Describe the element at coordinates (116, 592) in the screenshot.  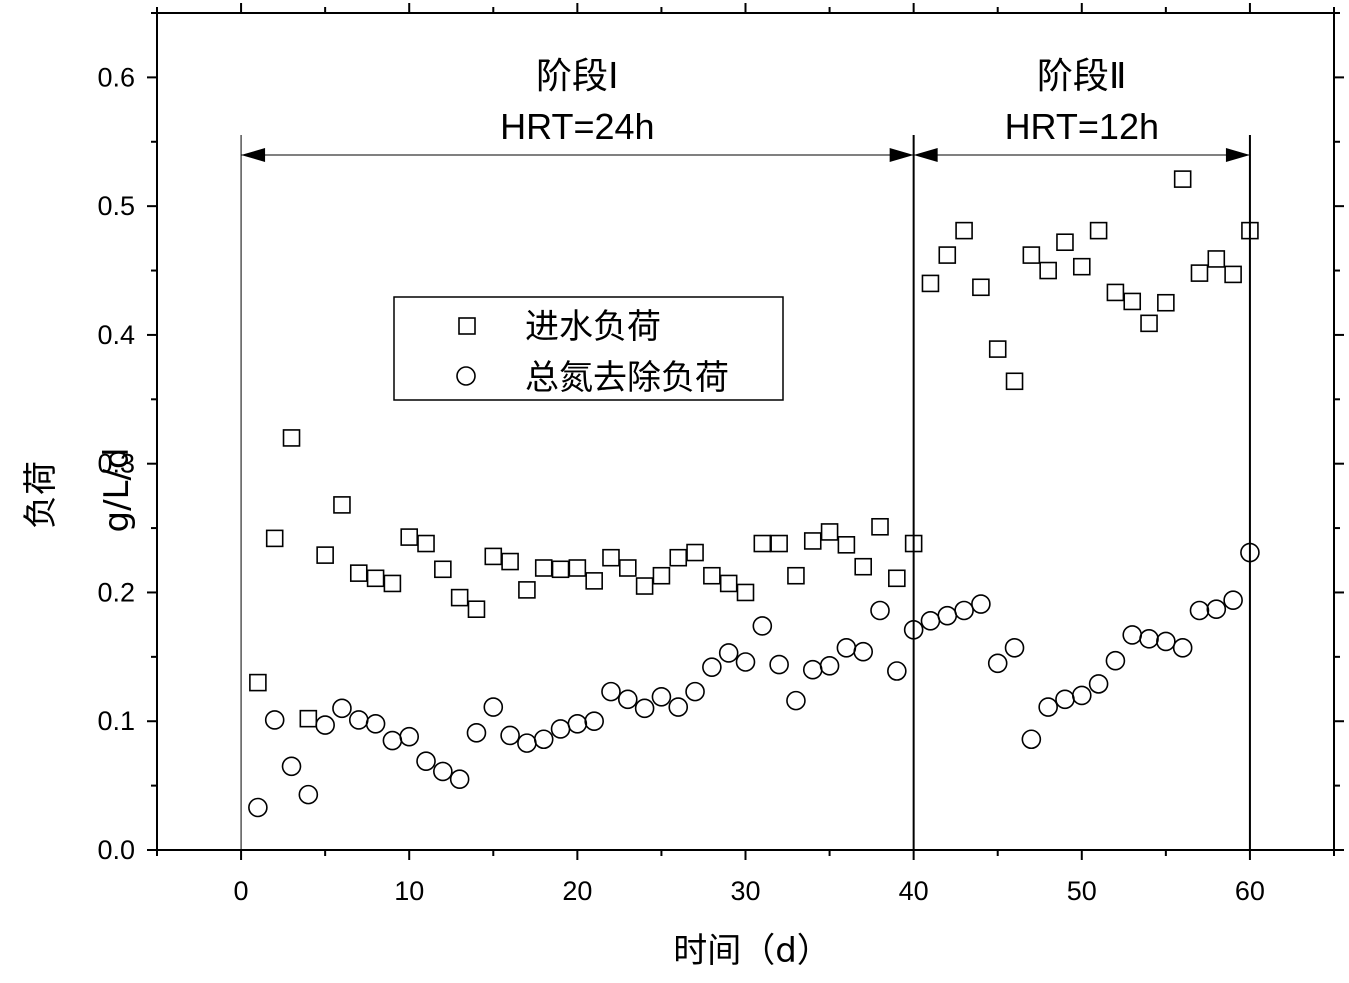
I see `y-tick-label: 0.2` at that location.